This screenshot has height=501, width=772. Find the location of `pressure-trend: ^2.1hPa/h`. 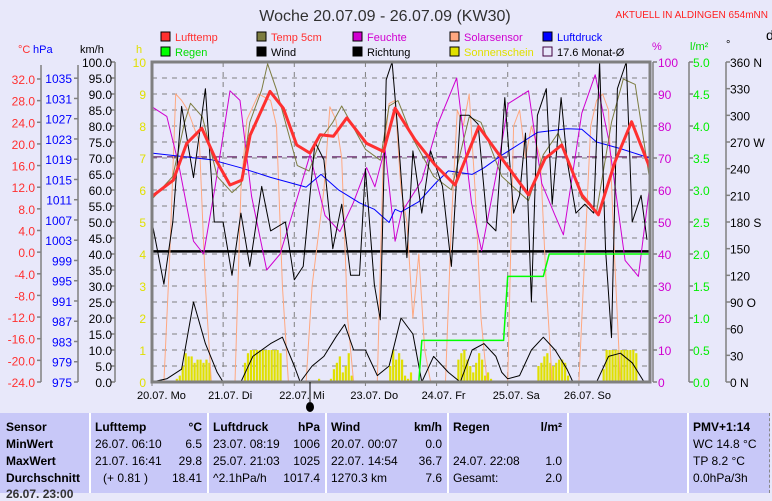

pressure-trend: ^2.1hPa/h is located at coordinates (240, 478).